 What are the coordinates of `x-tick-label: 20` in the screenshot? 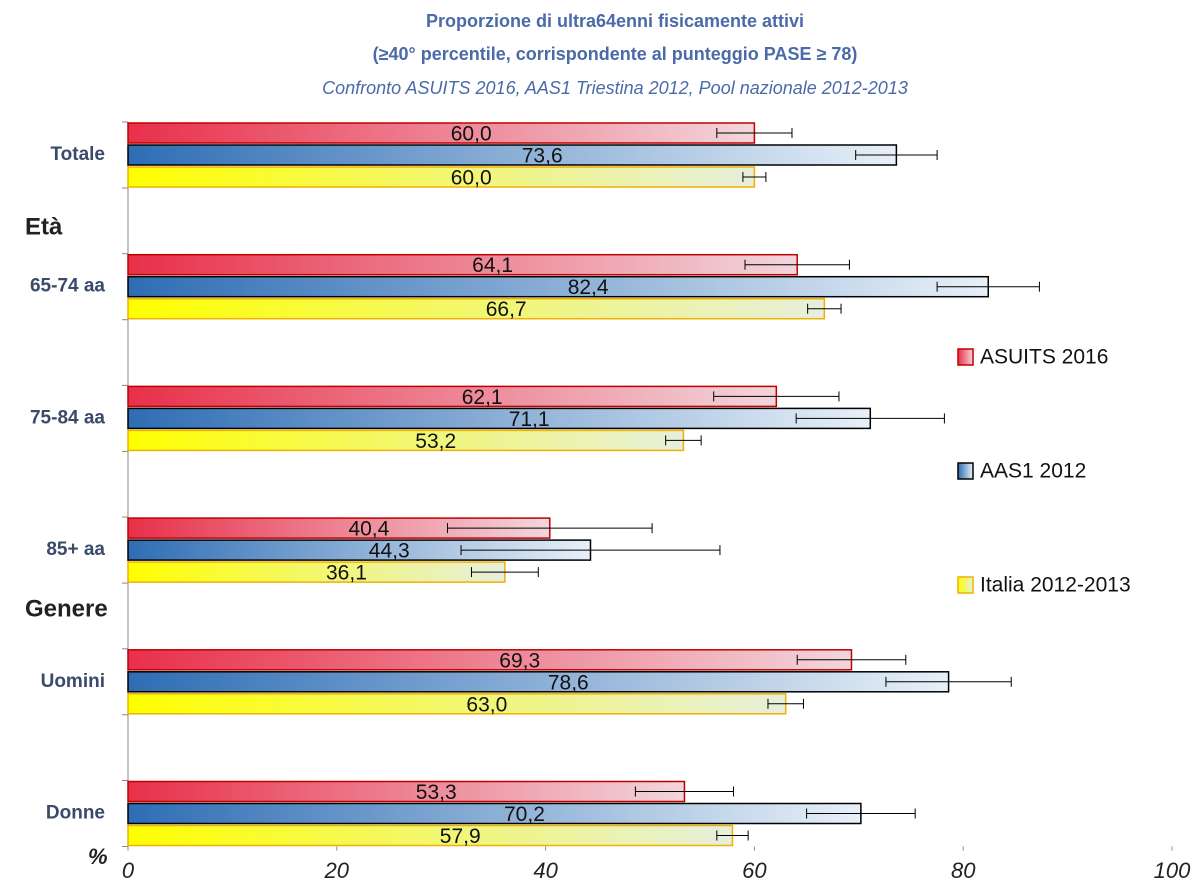 It's located at (337, 870).